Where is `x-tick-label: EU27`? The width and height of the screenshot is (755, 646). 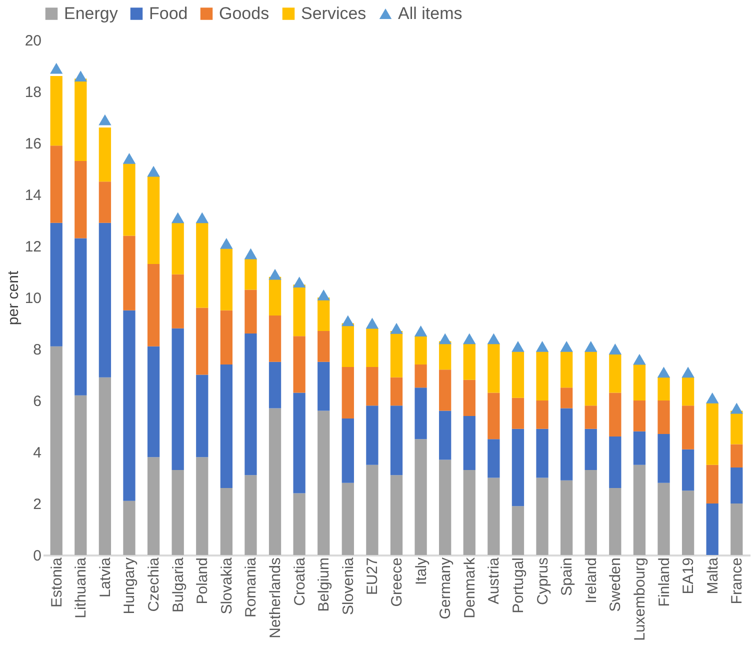 x-tick-label: EU27 is located at coordinates (373, 577).